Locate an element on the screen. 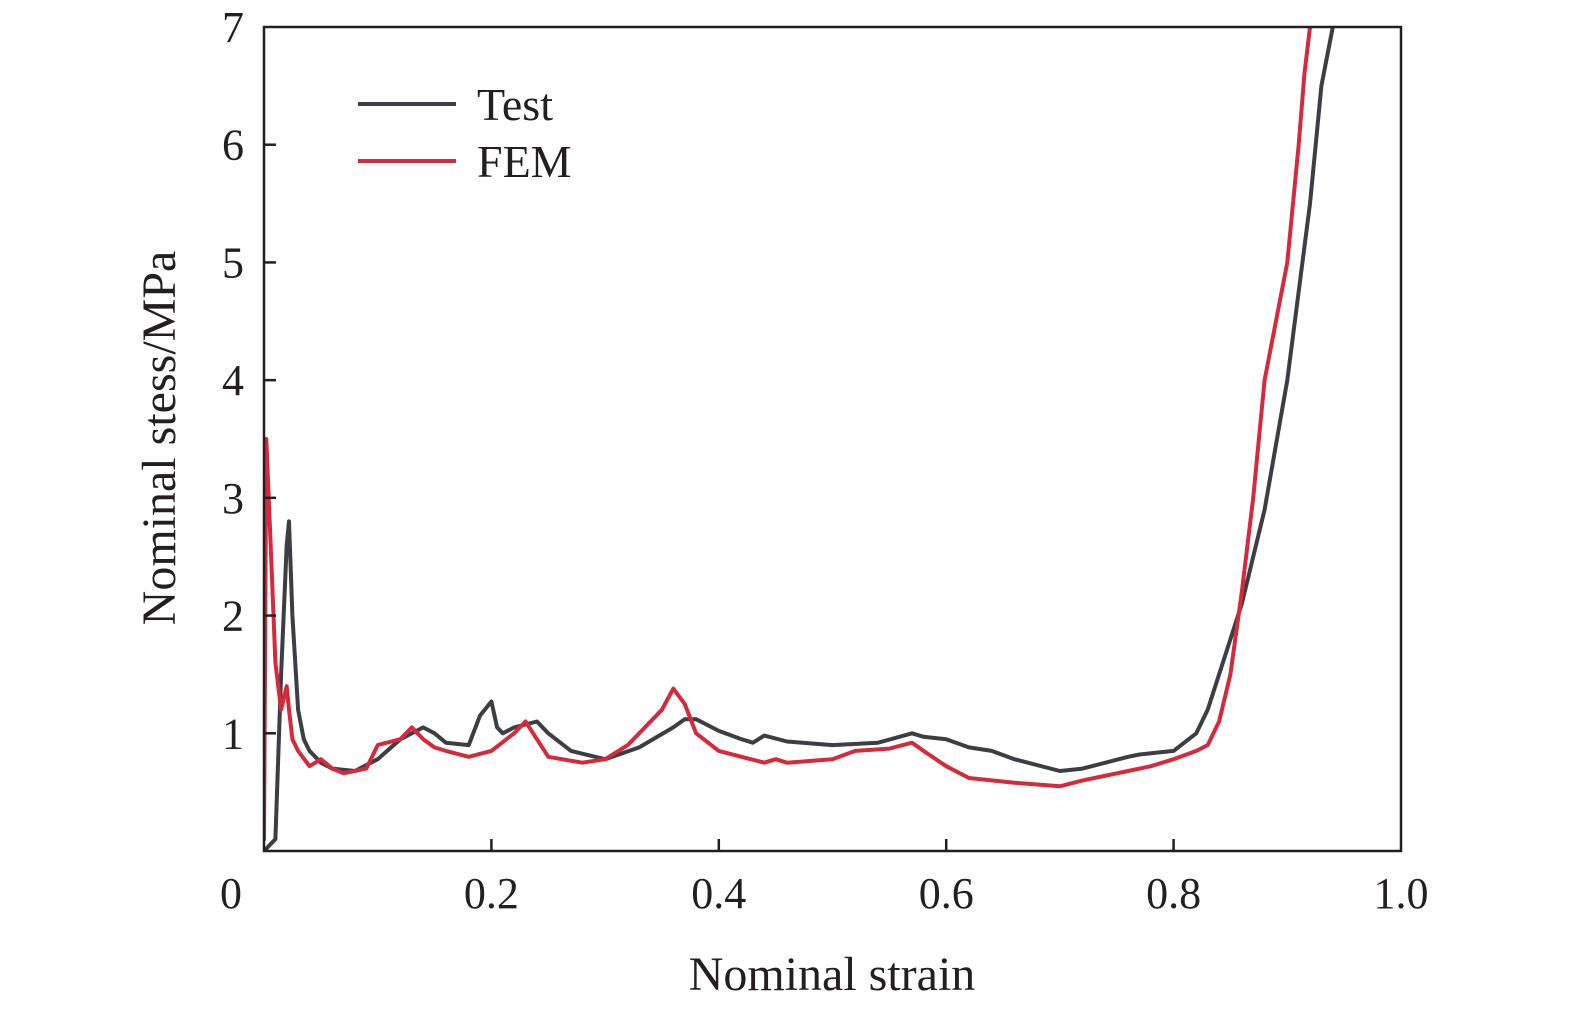 The image size is (1575, 1016). x-tick-label: 0.8 is located at coordinates (1173, 893).